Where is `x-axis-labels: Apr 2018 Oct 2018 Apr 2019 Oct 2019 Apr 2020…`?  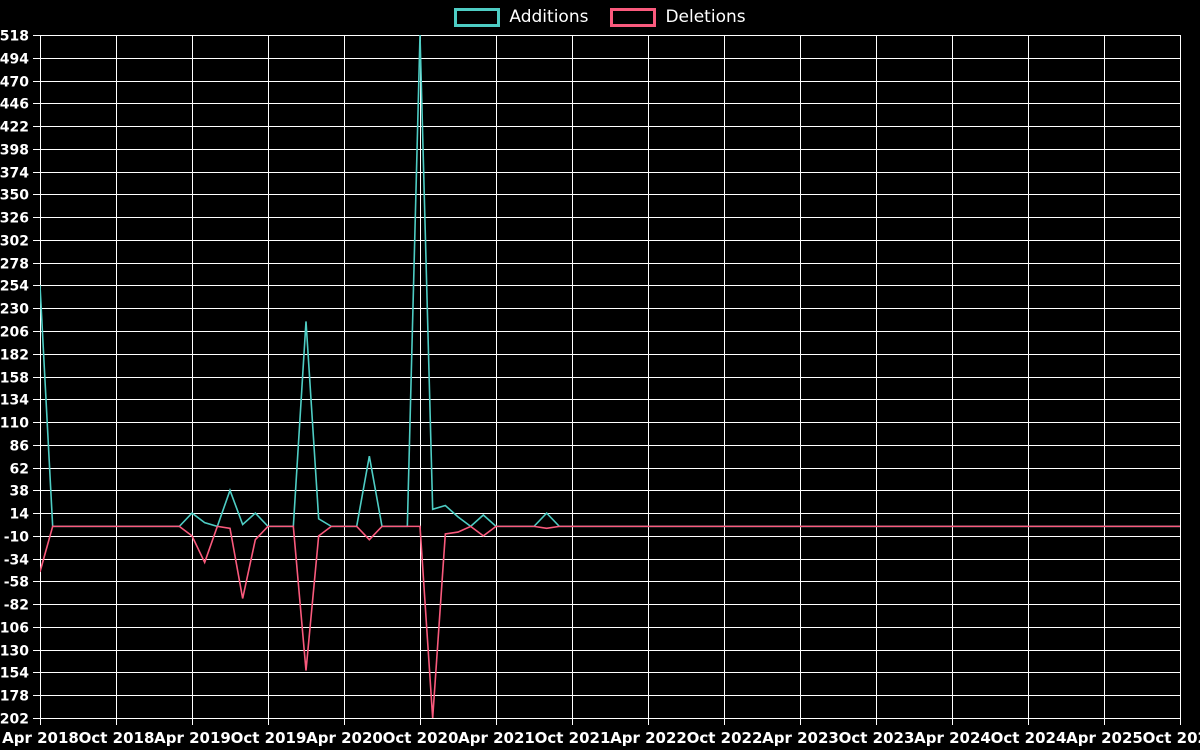 x-axis-labels: Apr 2018 Oct 2018 Apr 2019 Oct 2019 Apr 2020… is located at coordinates (601, 738).